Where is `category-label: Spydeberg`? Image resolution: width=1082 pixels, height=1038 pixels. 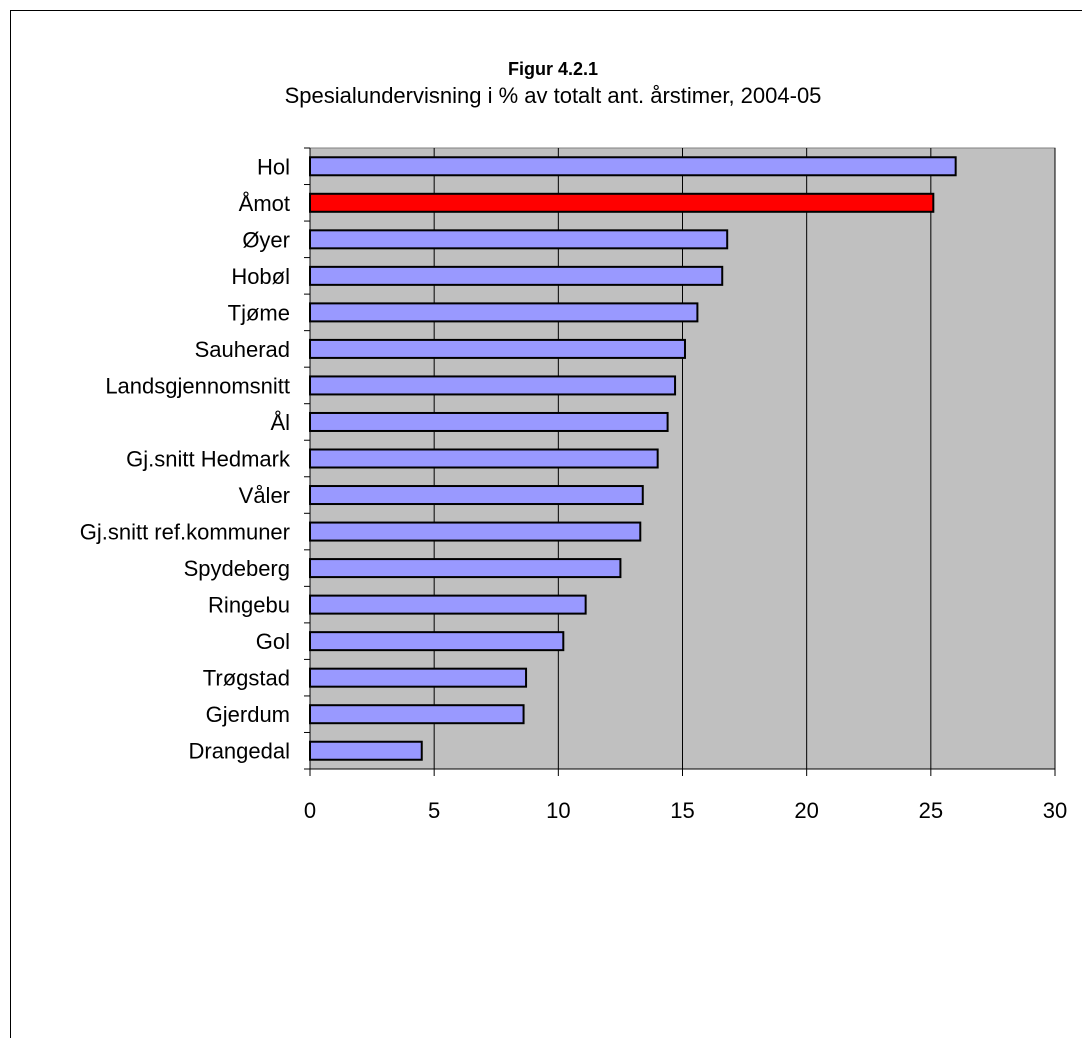 category-label: Spydeberg is located at coordinates (237, 568).